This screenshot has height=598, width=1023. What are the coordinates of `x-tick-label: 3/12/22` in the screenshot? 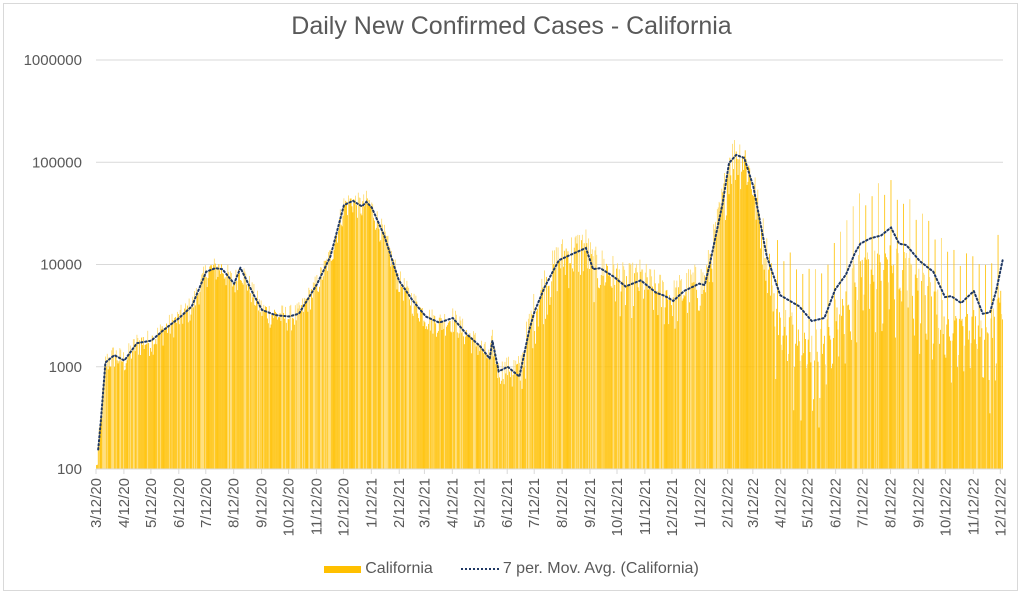 It's located at (753, 503).